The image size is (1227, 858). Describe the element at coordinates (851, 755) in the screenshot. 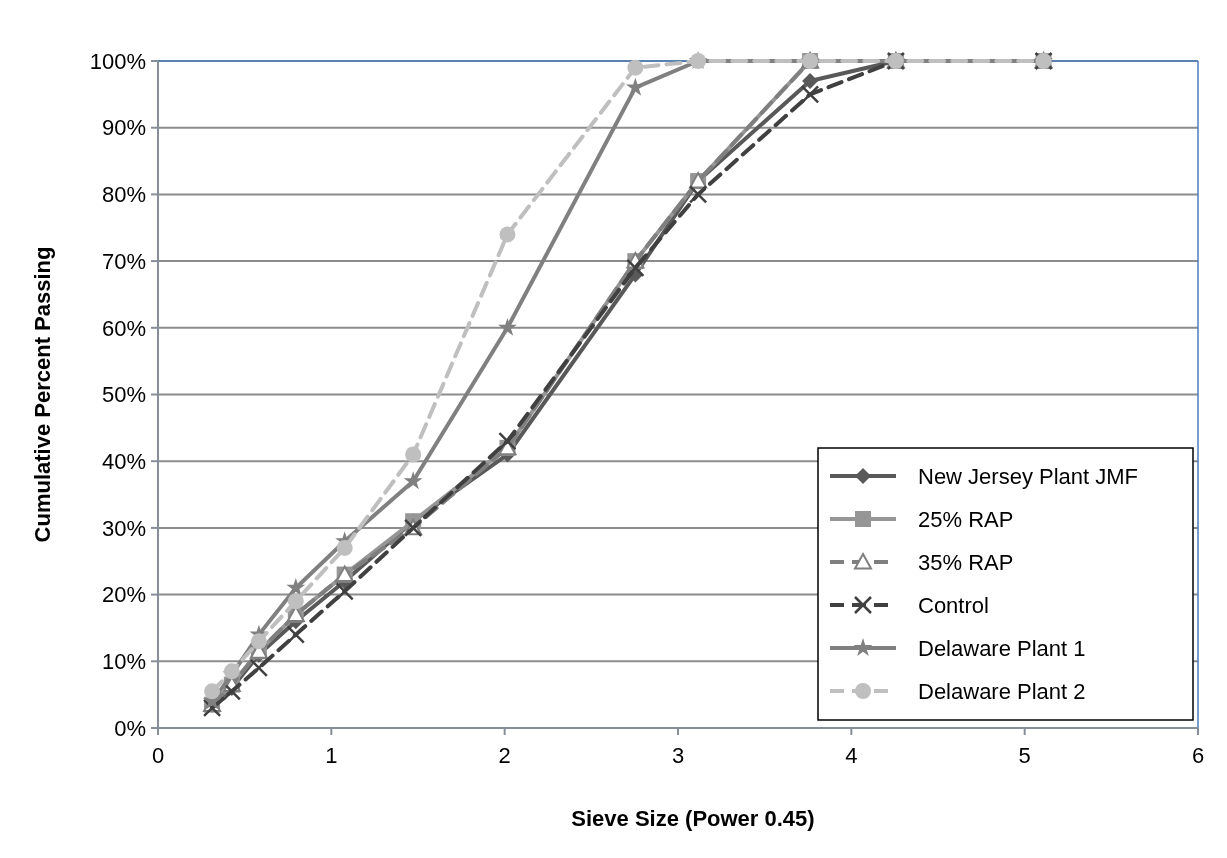

I see `x-tick-label: 4` at that location.